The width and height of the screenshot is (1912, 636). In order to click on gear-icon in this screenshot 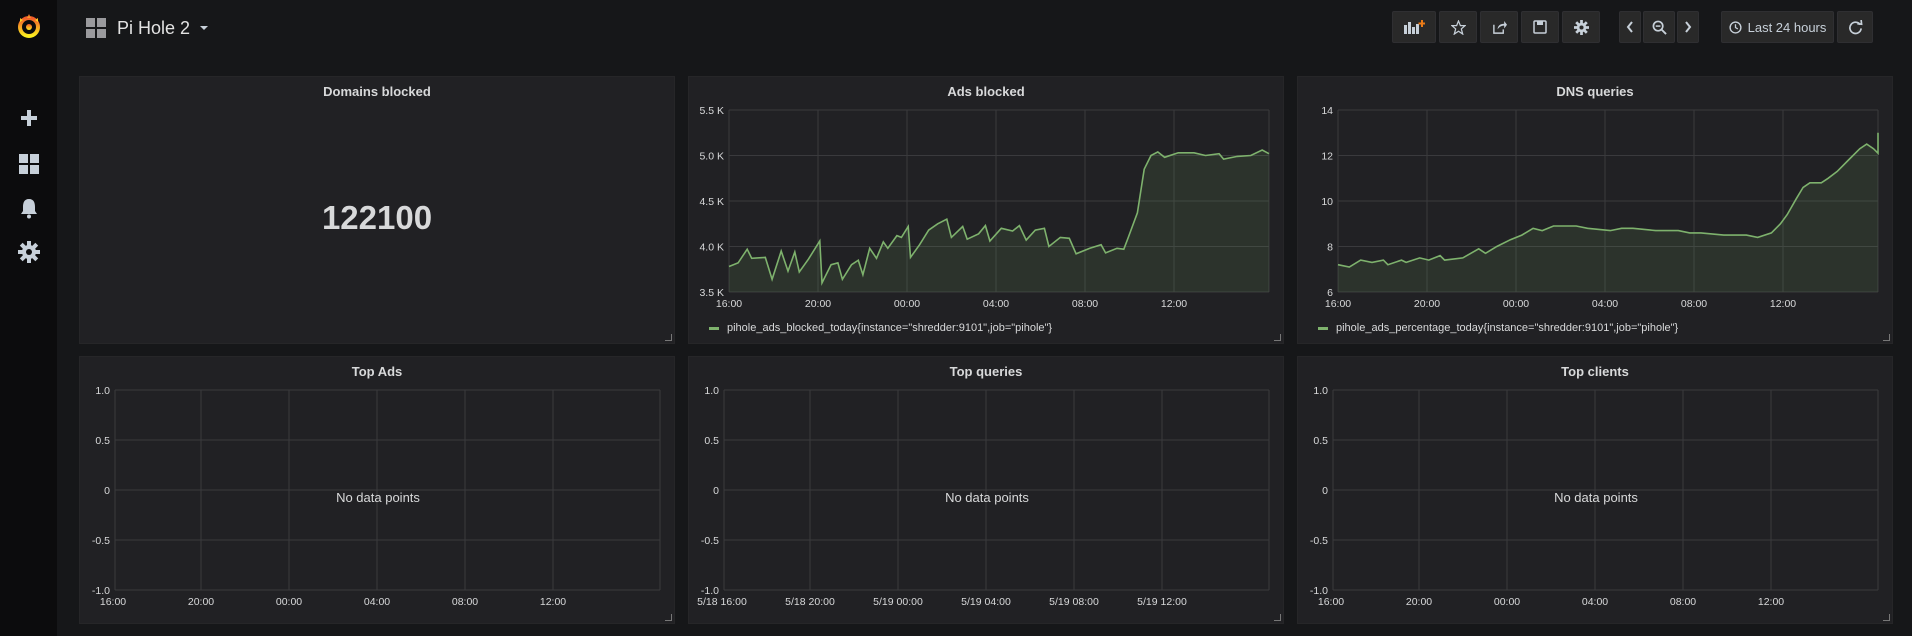, I will do `click(28, 252)`.